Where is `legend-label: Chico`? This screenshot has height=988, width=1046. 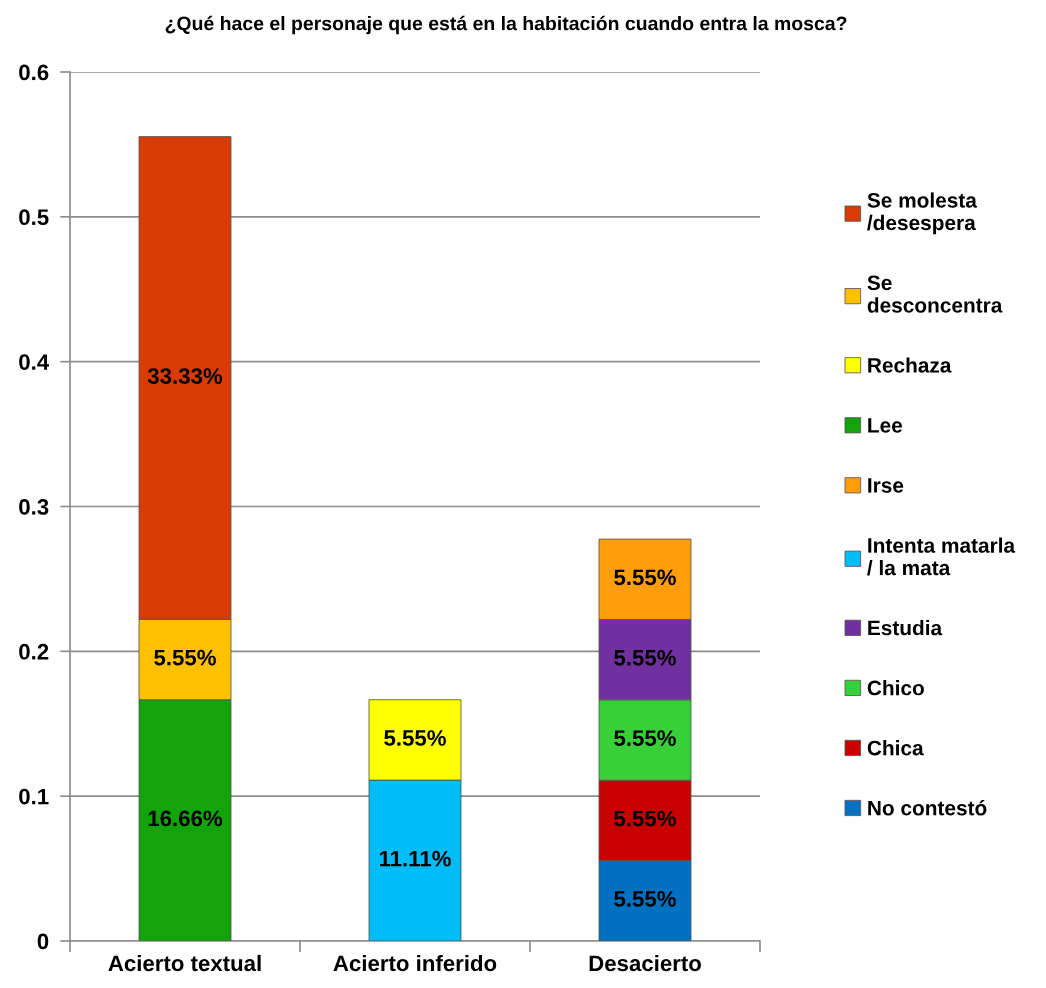 legend-label: Chico is located at coordinates (895, 688).